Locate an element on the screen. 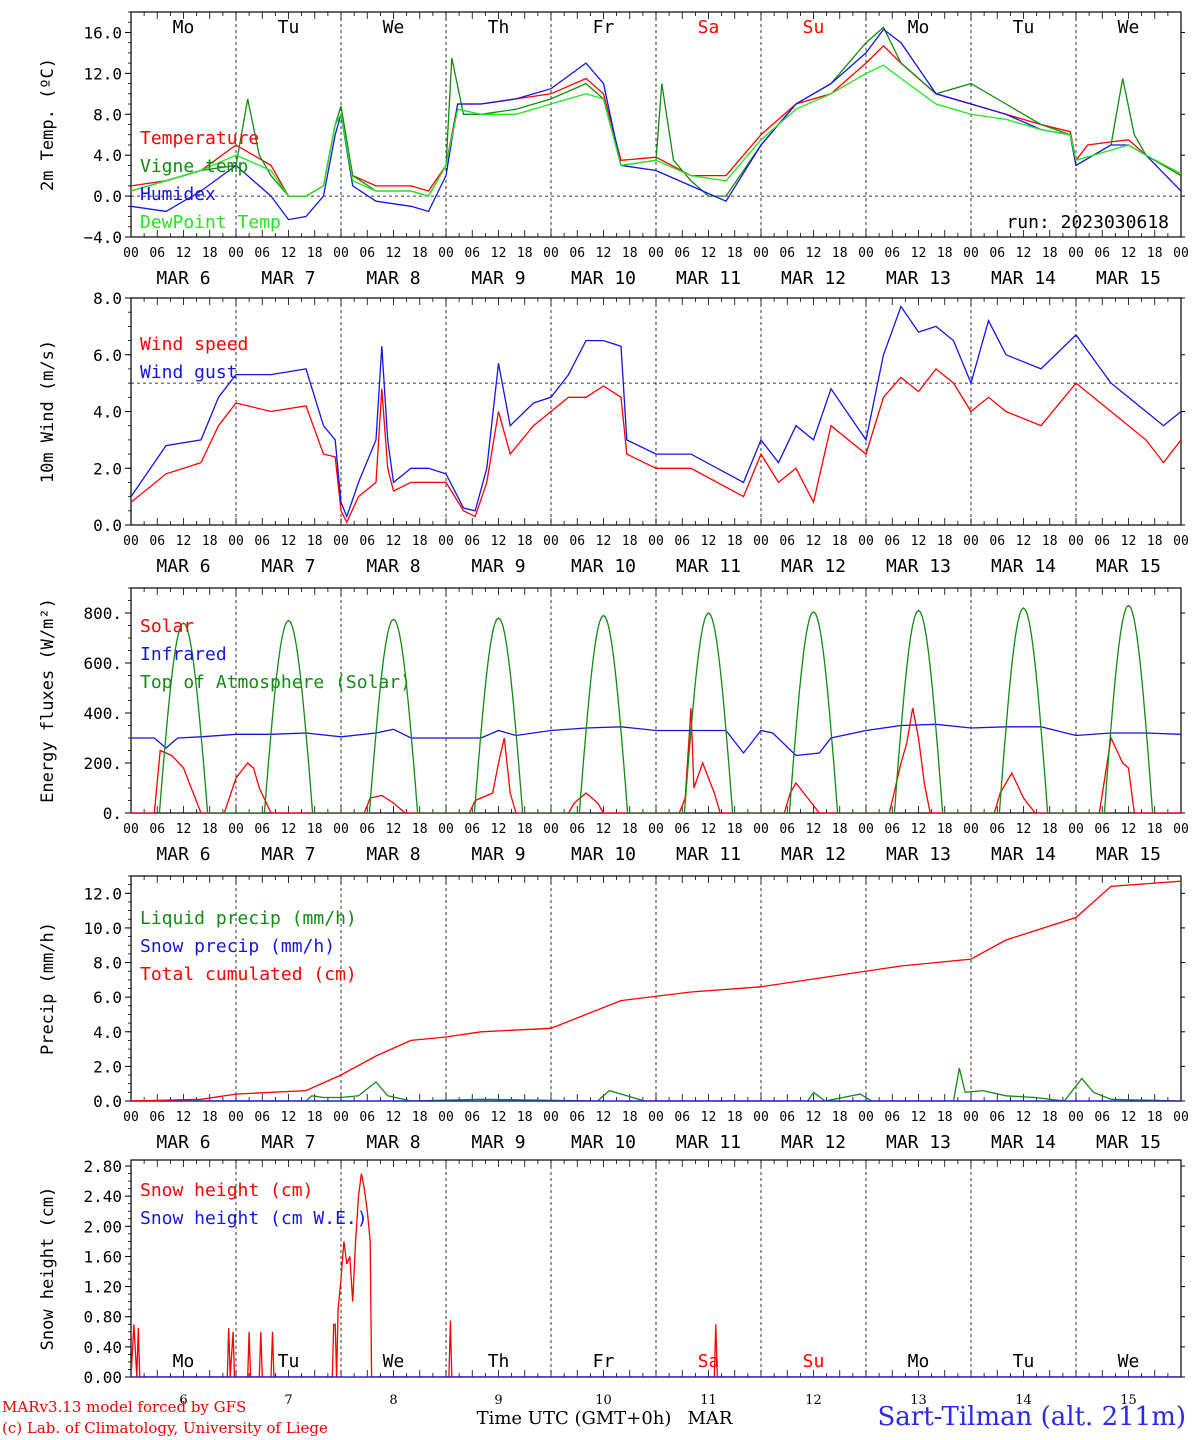 The image size is (1194, 1440). legend-entry: Liquid precip (mm/h) is located at coordinates (248, 918).